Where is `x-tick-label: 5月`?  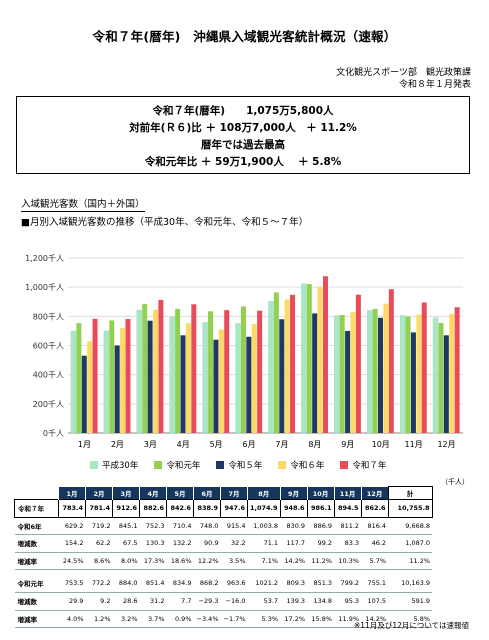 x-tick-label: 5月 is located at coordinates (216, 444).